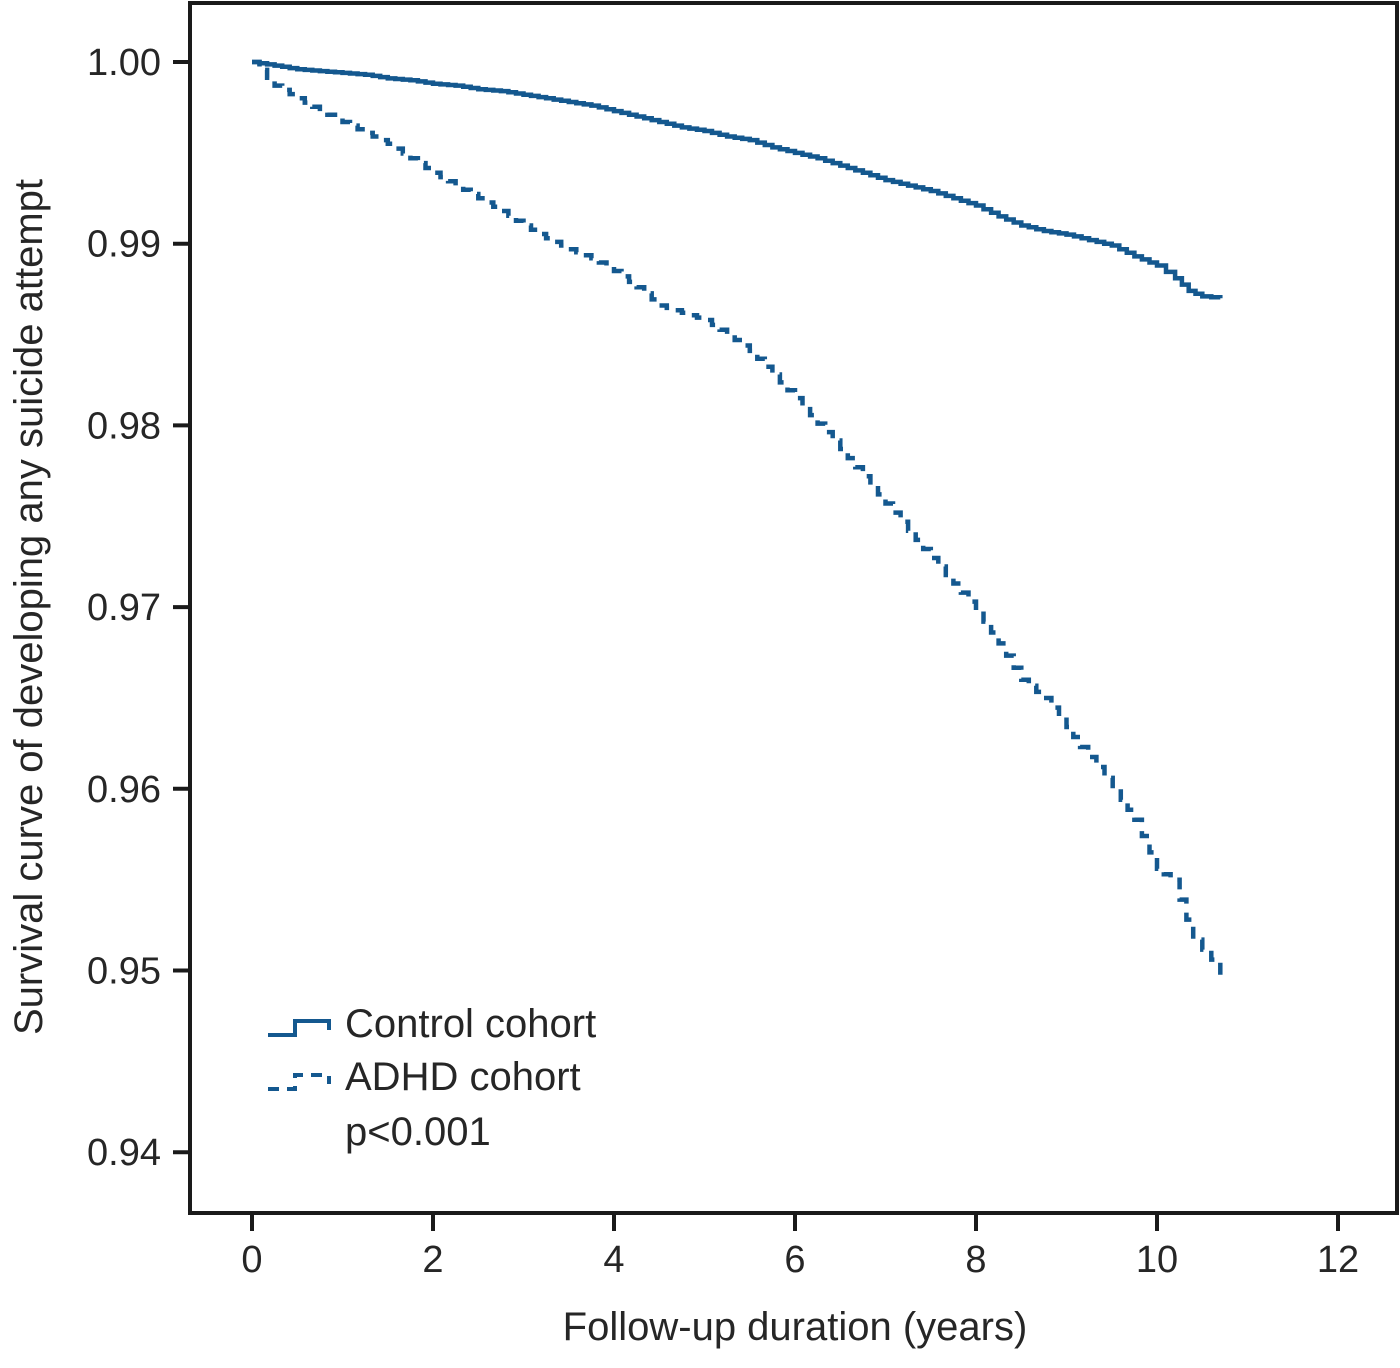 The width and height of the screenshot is (1400, 1368). What do you see at coordinates (124, 63) in the screenshot?
I see `y-tick-label: 1.00` at bounding box center [124, 63].